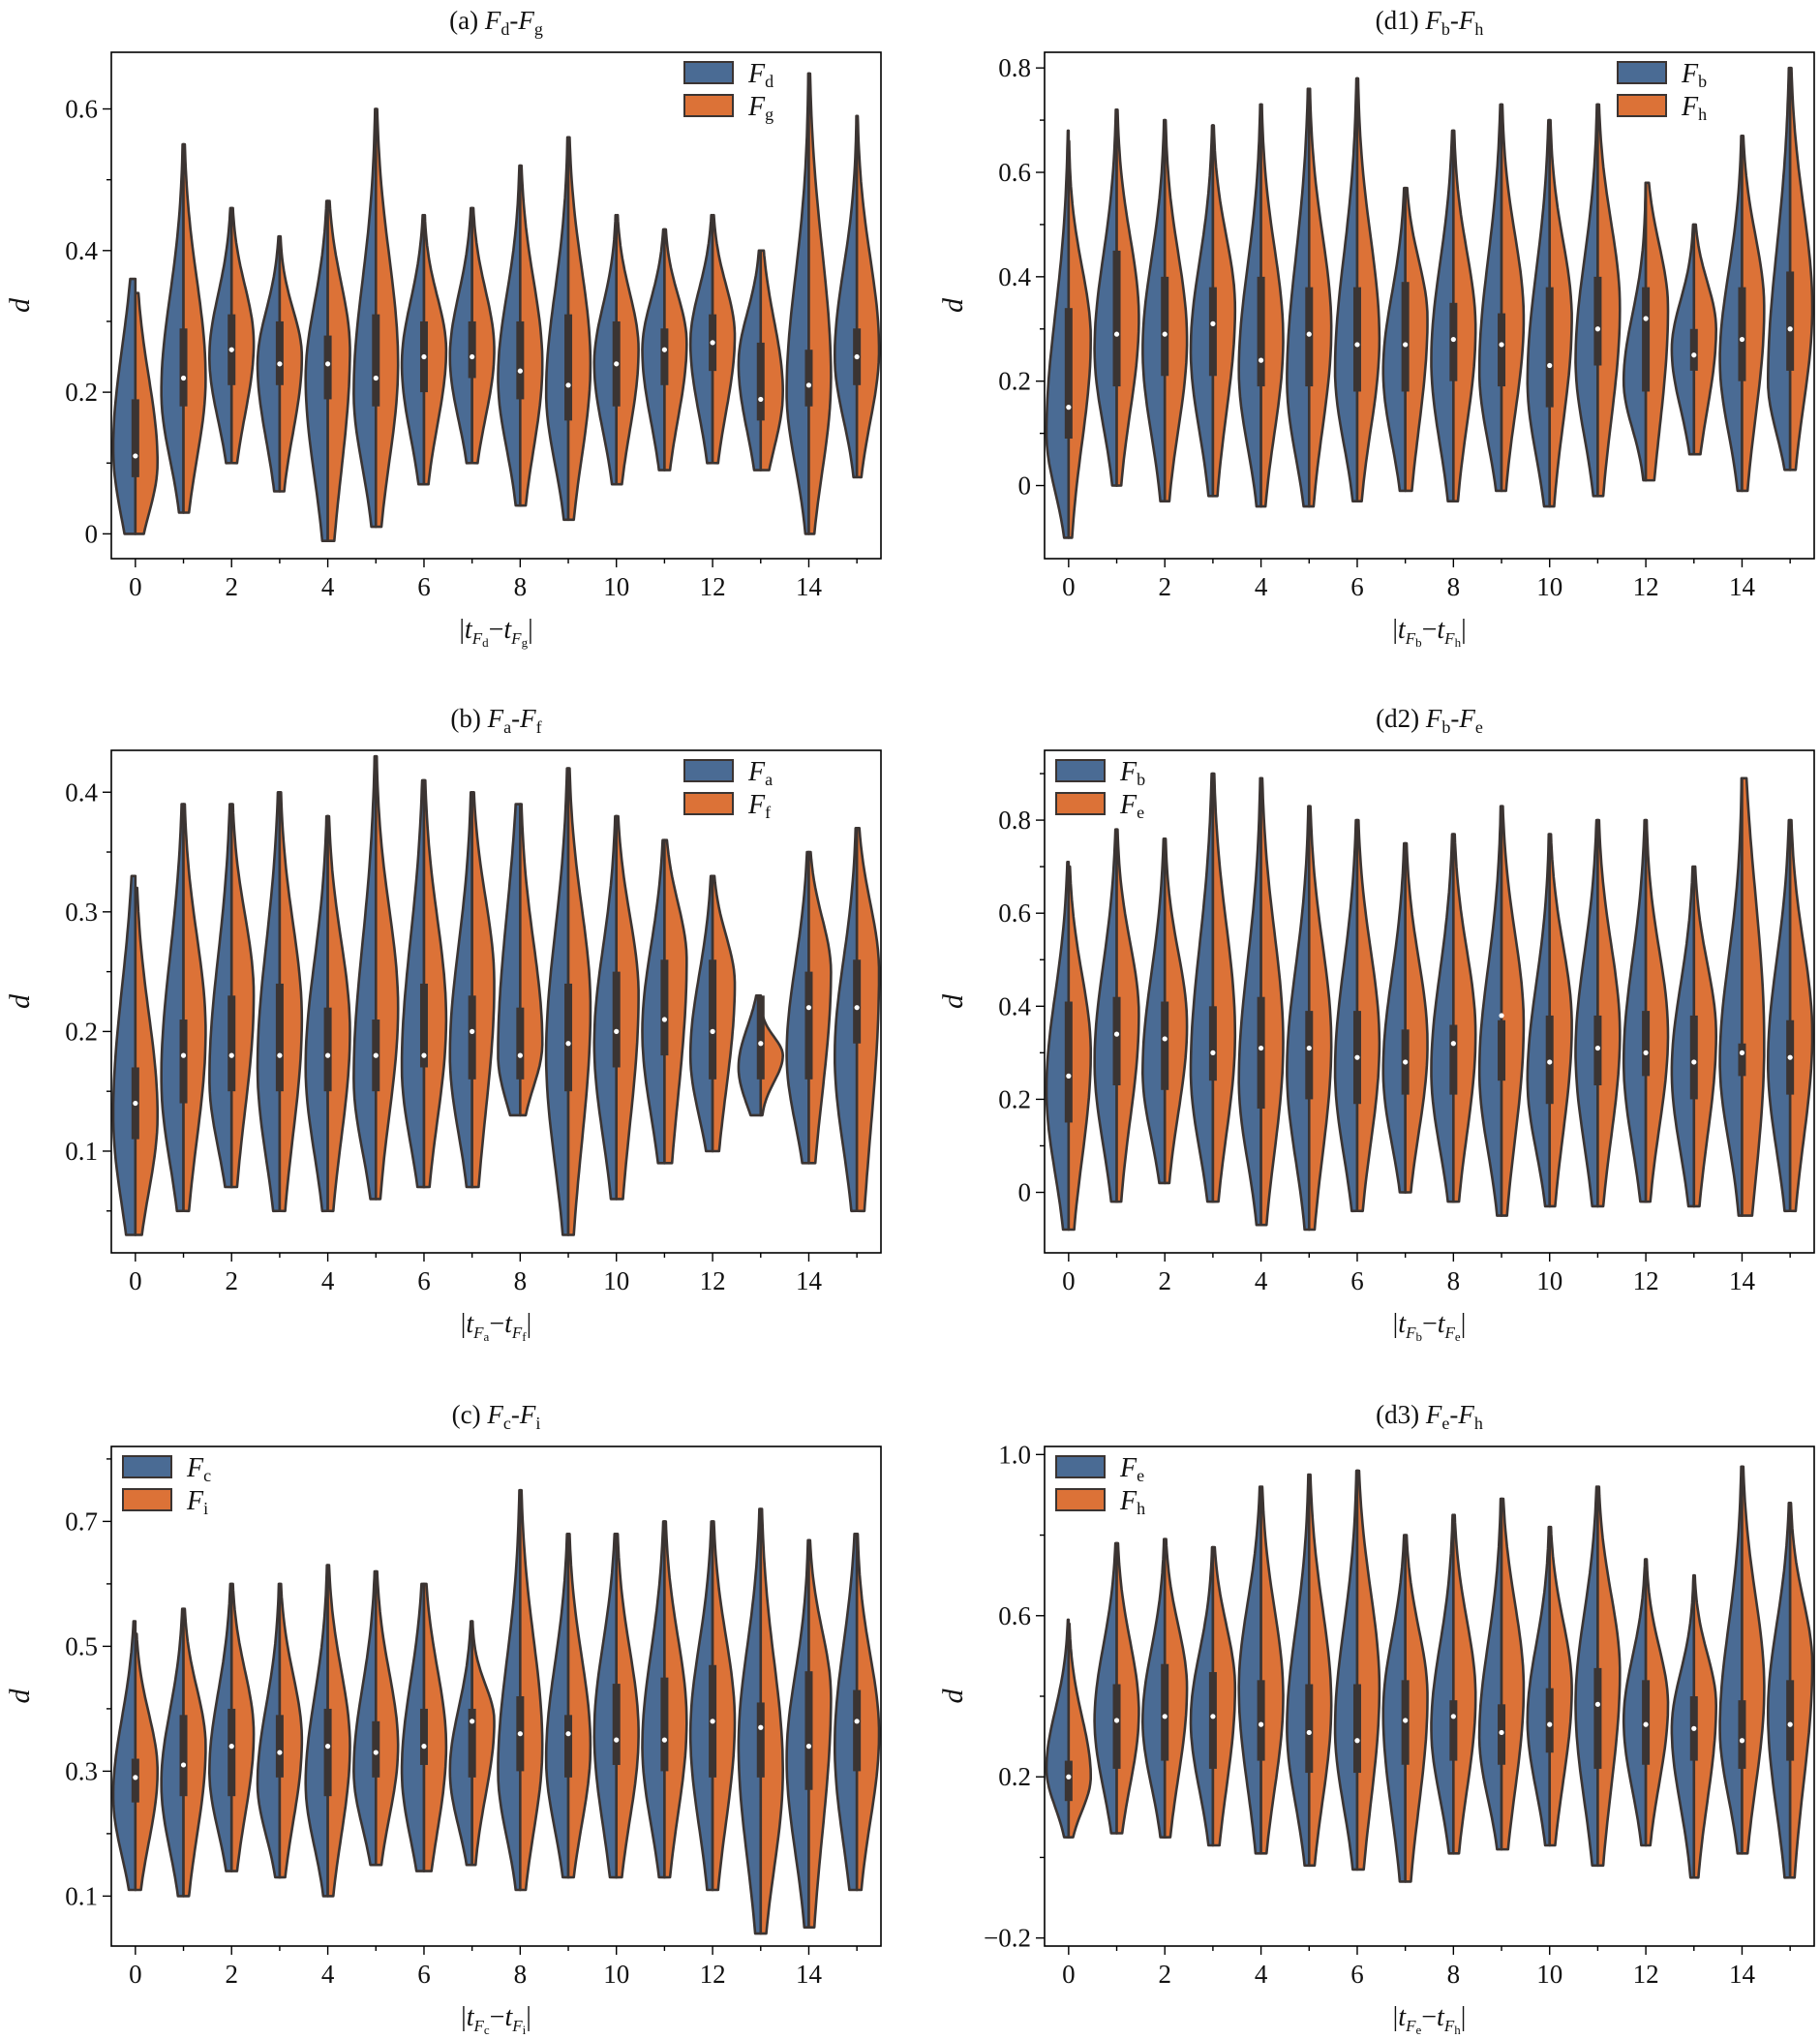 Image resolution: width=1820 pixels, height=2039 pixels. I want to click on panel-title-d3: (d3) Fe-Fh, so click(1430, 1416).